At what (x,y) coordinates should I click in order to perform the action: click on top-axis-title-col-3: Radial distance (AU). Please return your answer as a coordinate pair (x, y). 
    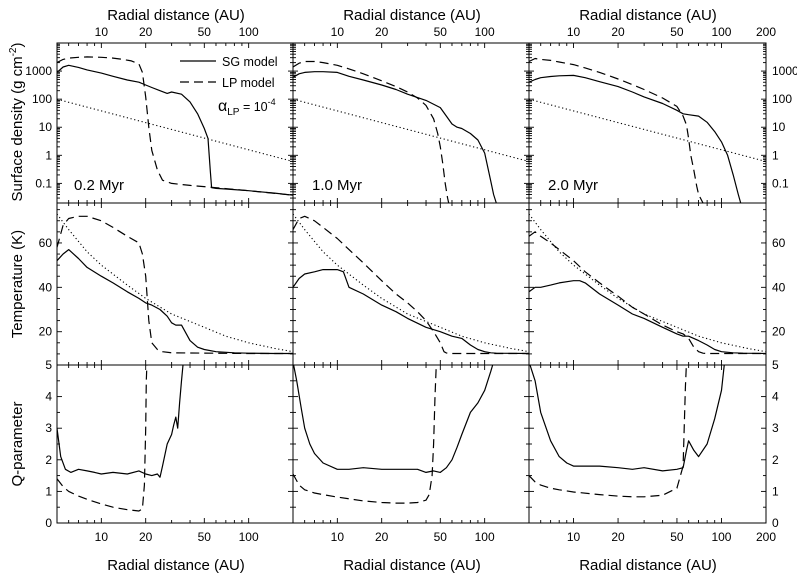
    Looking at the image, I should click on (648, 15).